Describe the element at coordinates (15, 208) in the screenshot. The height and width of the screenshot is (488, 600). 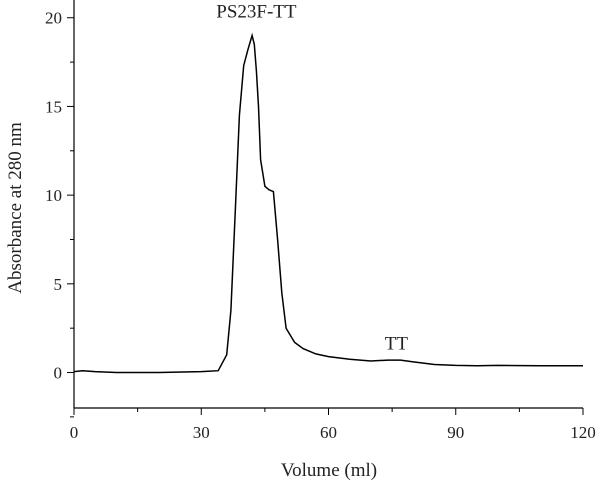
I see `y-axis-label: Absorbance at 280 nm` at that location.